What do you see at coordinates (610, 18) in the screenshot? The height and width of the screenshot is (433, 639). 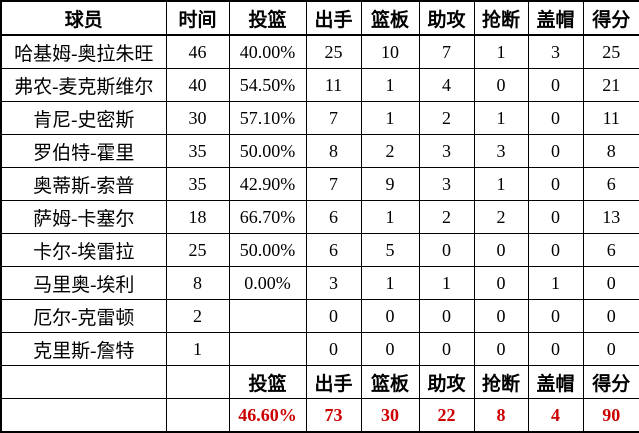 I see `header-points: 得分` at bounding box center [610, 18].